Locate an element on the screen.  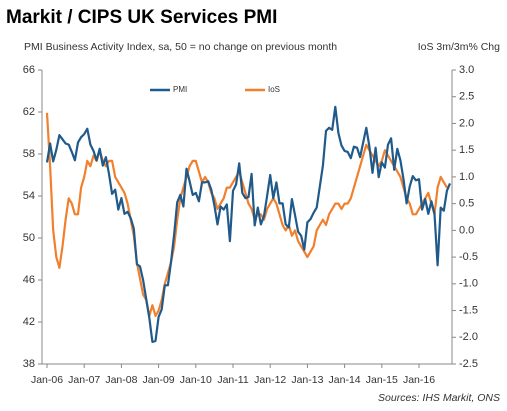
x-tick-label: Jan-10 is located at coordinates (196, 380).